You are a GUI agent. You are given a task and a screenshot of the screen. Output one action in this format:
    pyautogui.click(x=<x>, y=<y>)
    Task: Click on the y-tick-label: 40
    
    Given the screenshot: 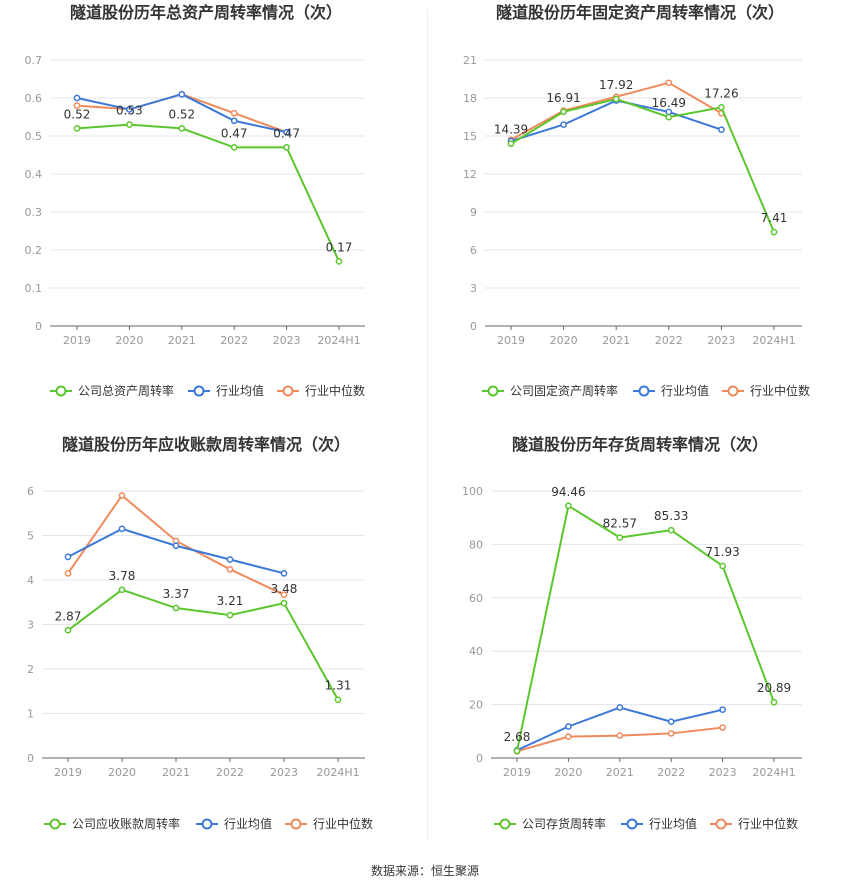 What is the action you would take?
    pyautogui.click(x=476, y=651)
    